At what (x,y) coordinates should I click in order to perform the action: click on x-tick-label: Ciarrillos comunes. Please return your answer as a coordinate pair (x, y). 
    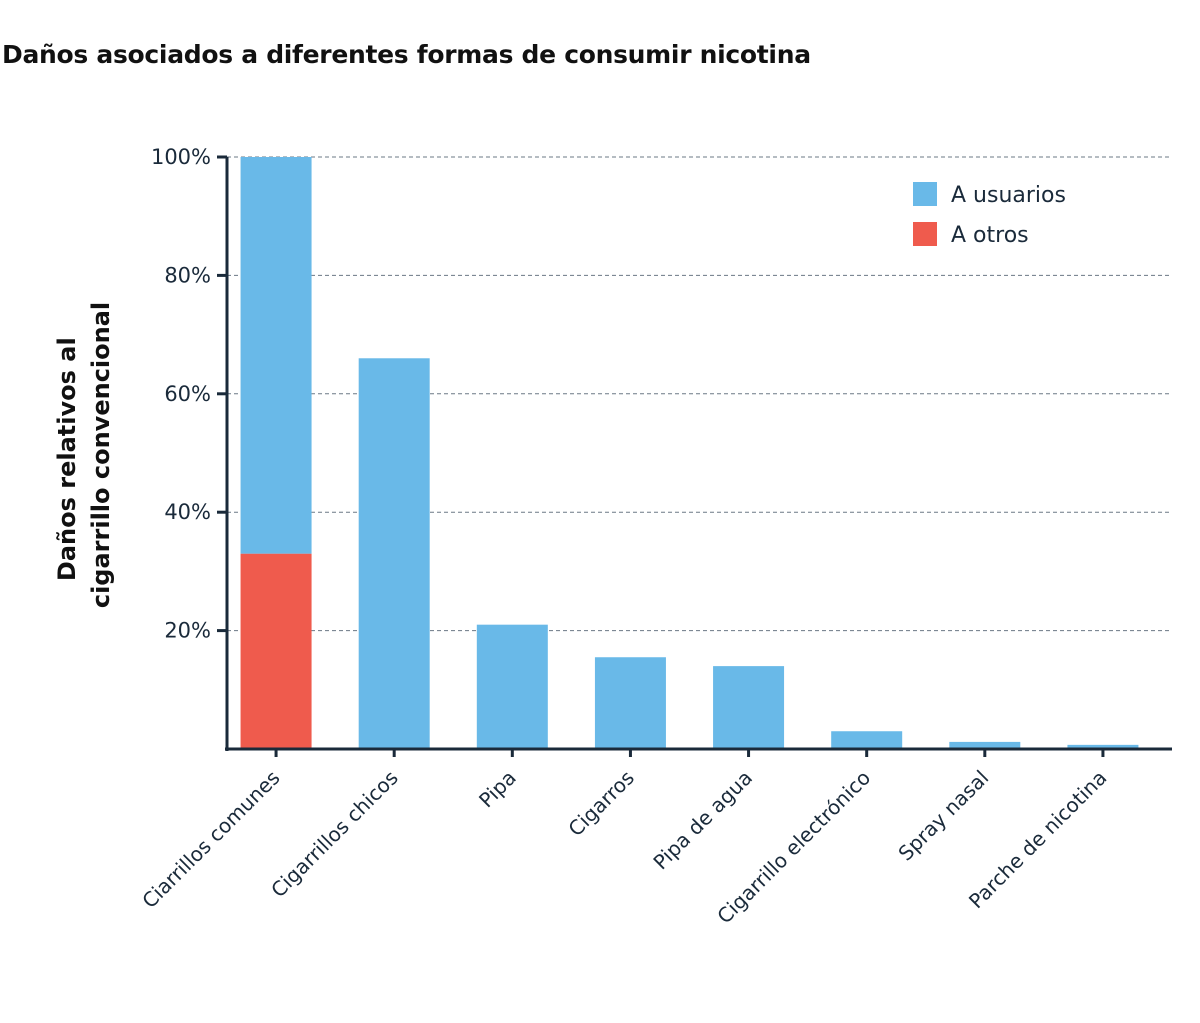
    Looking at the image, I should click on (210, 839).